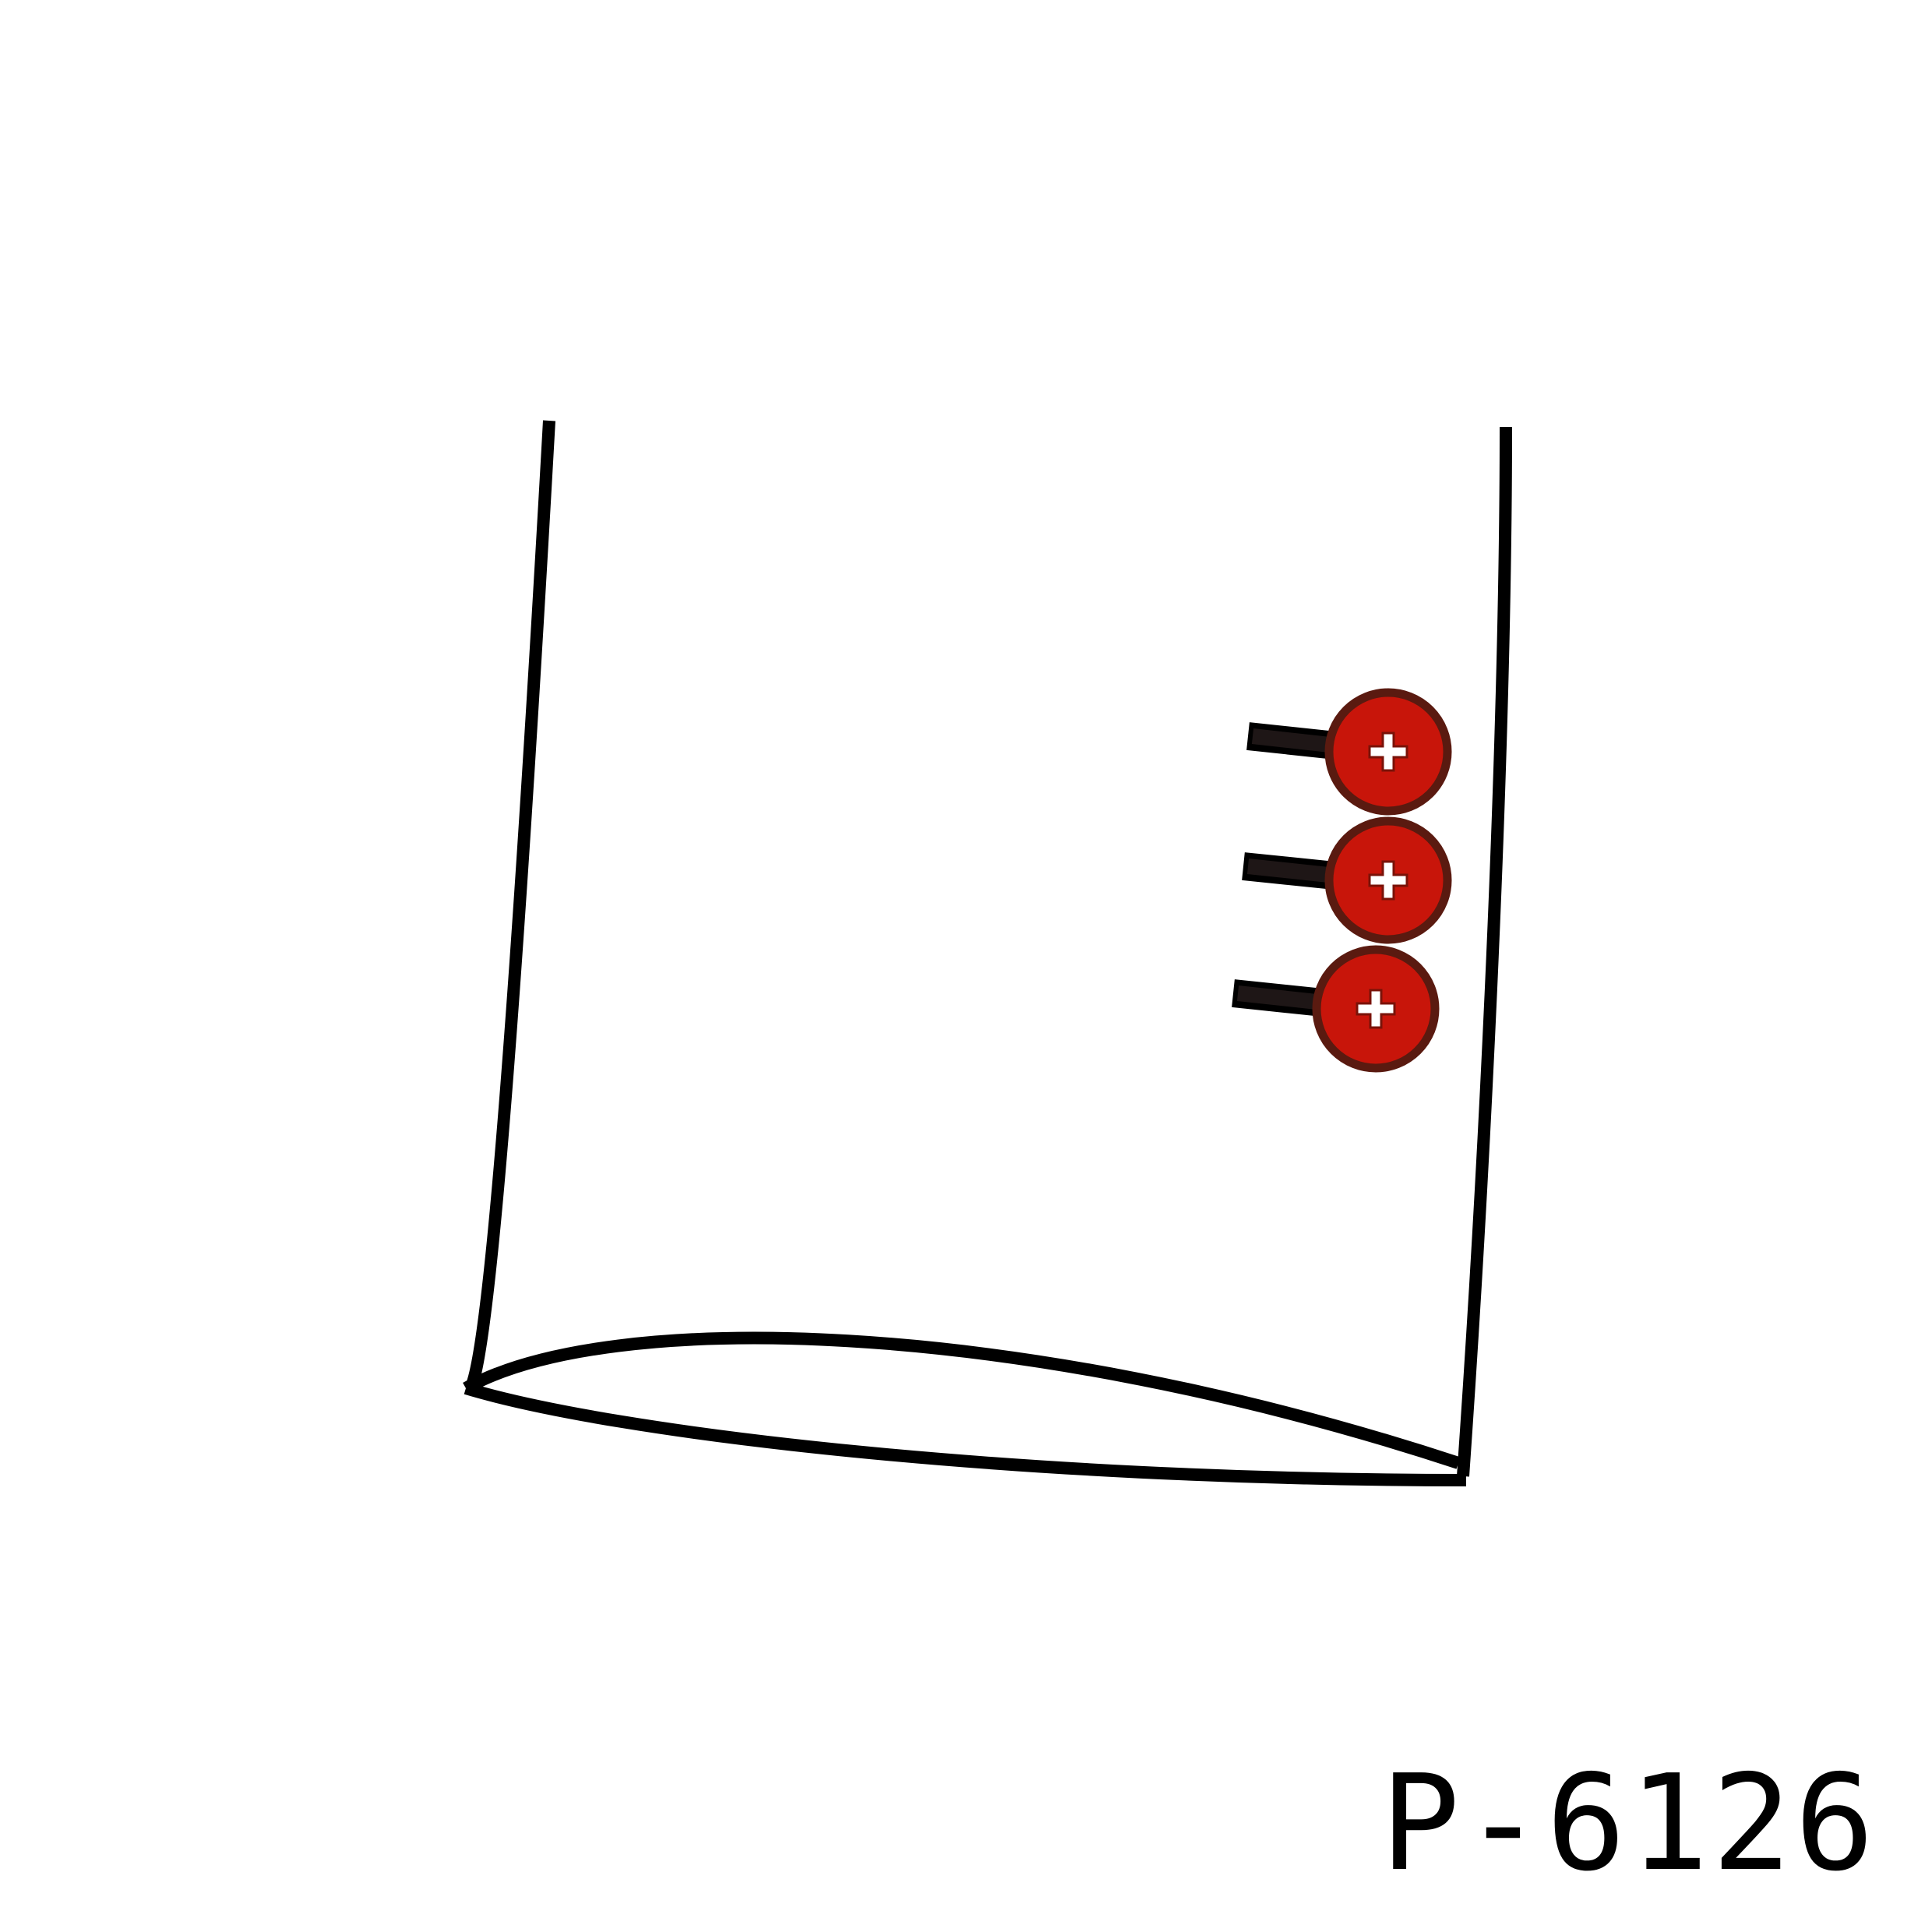 This screenshot has height=1932, width=1932. What do you see at coordinates (1342, 880) in the screenshot?
I see `cuff-buttons` at bounding box center [1342, 880].